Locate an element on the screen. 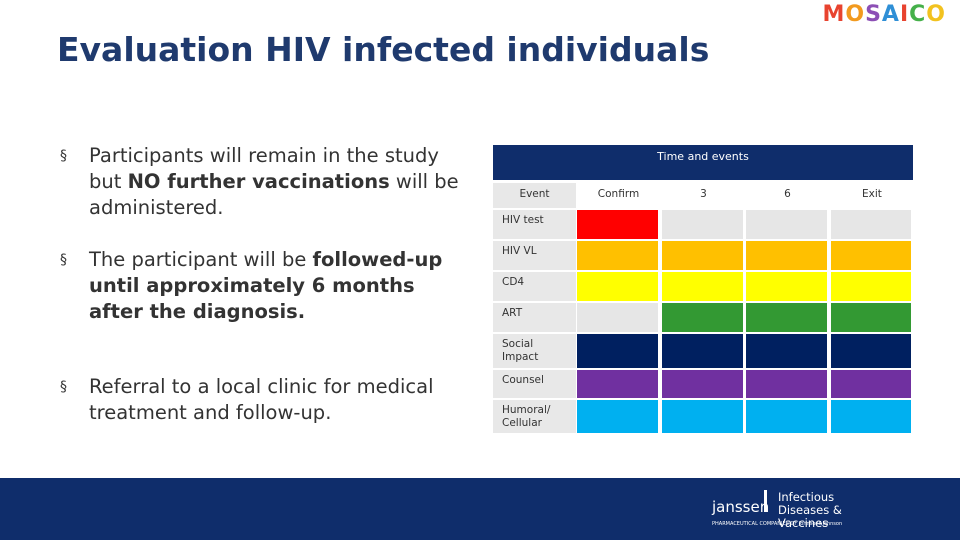 The width and height of the screenshot is (960, 540). row-label: HIV test is located at coordinates (534, 224).